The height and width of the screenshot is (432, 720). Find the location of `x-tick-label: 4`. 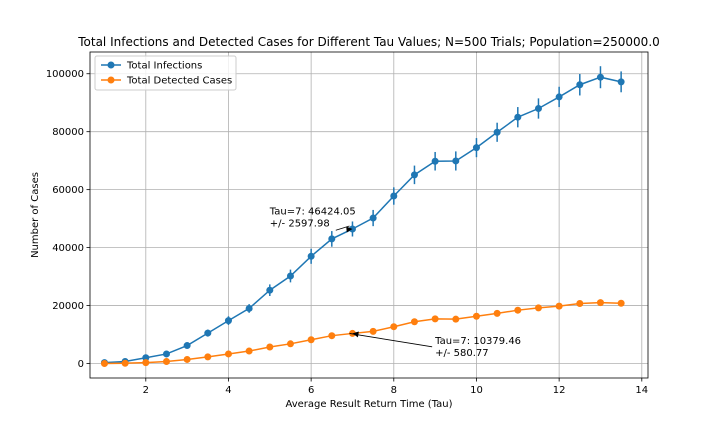

x-tick-label: 4 is located at coordinates (228, 390).